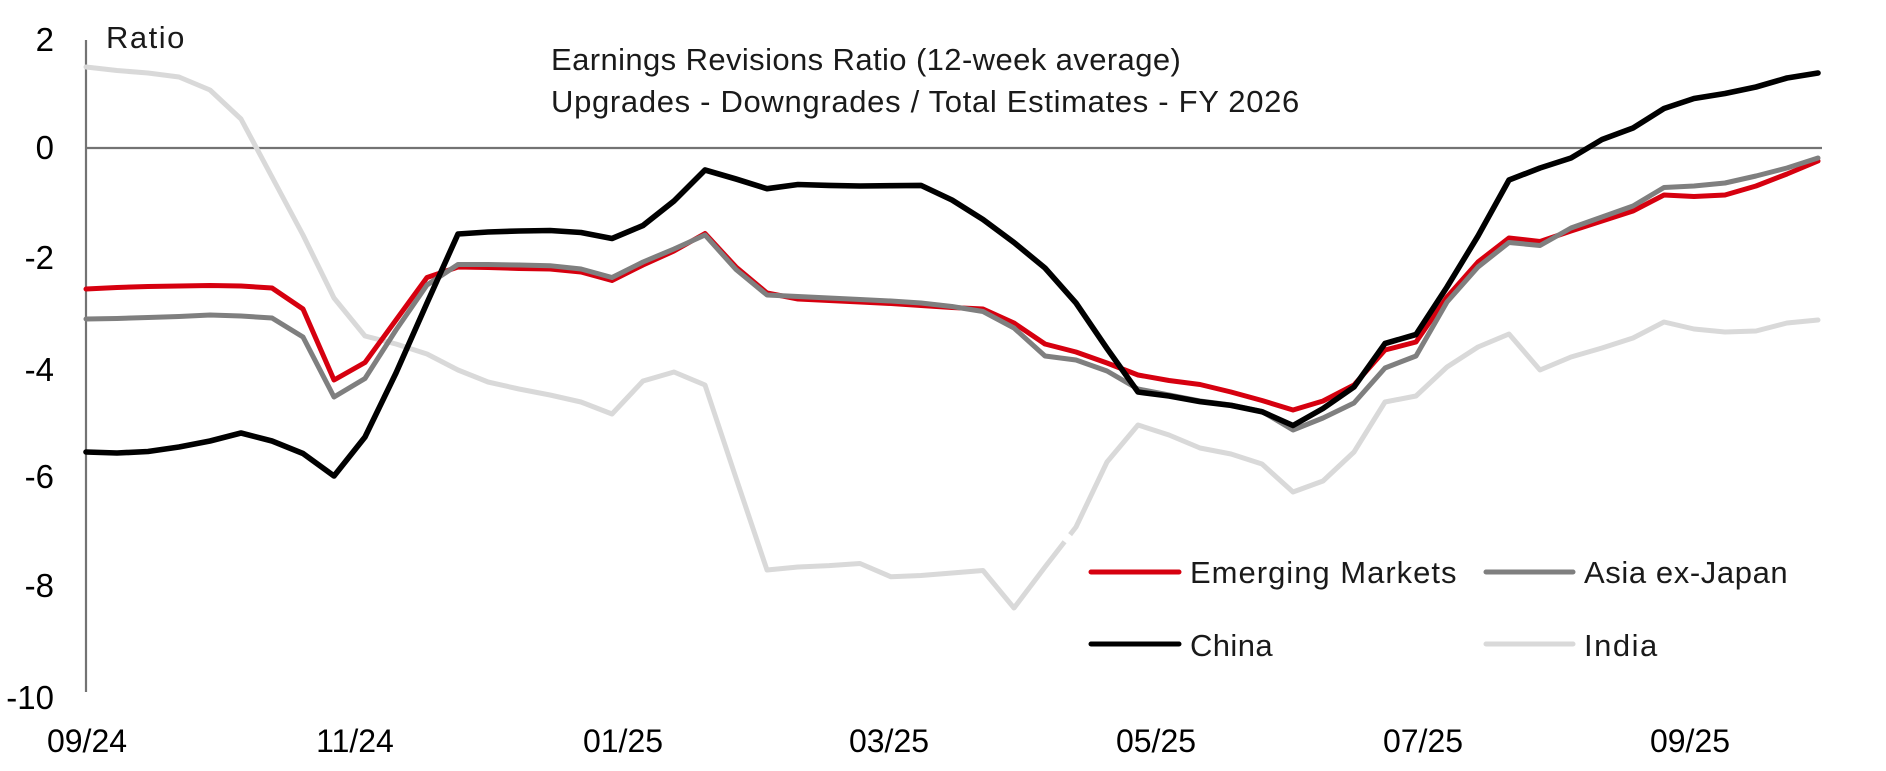 This screenshot has height=771, width=1886. I want to click on svg-text: 03/25, so click(889, 741).